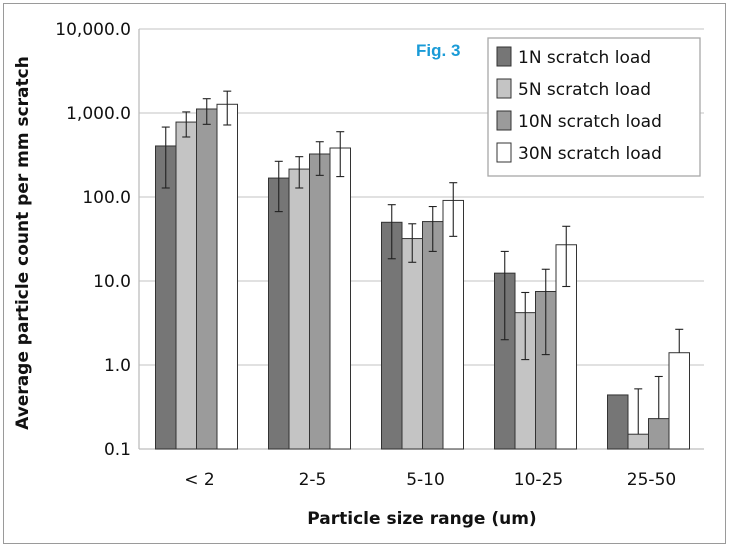 The height and width of the screenshot is (549, 731). What do you see at coordinates (590, 154) in the screenshot?
I see `legend-label: 30N scratch load` at bounding box center [590, 154].